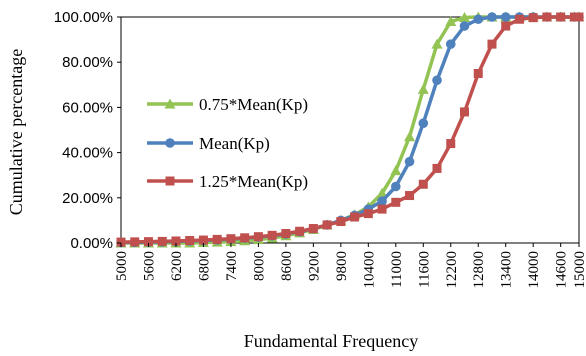 The width and height of the screenshot is (586, 356). I want to click on legend-item: 1.25*Mean(Kp), so click(227, 181).